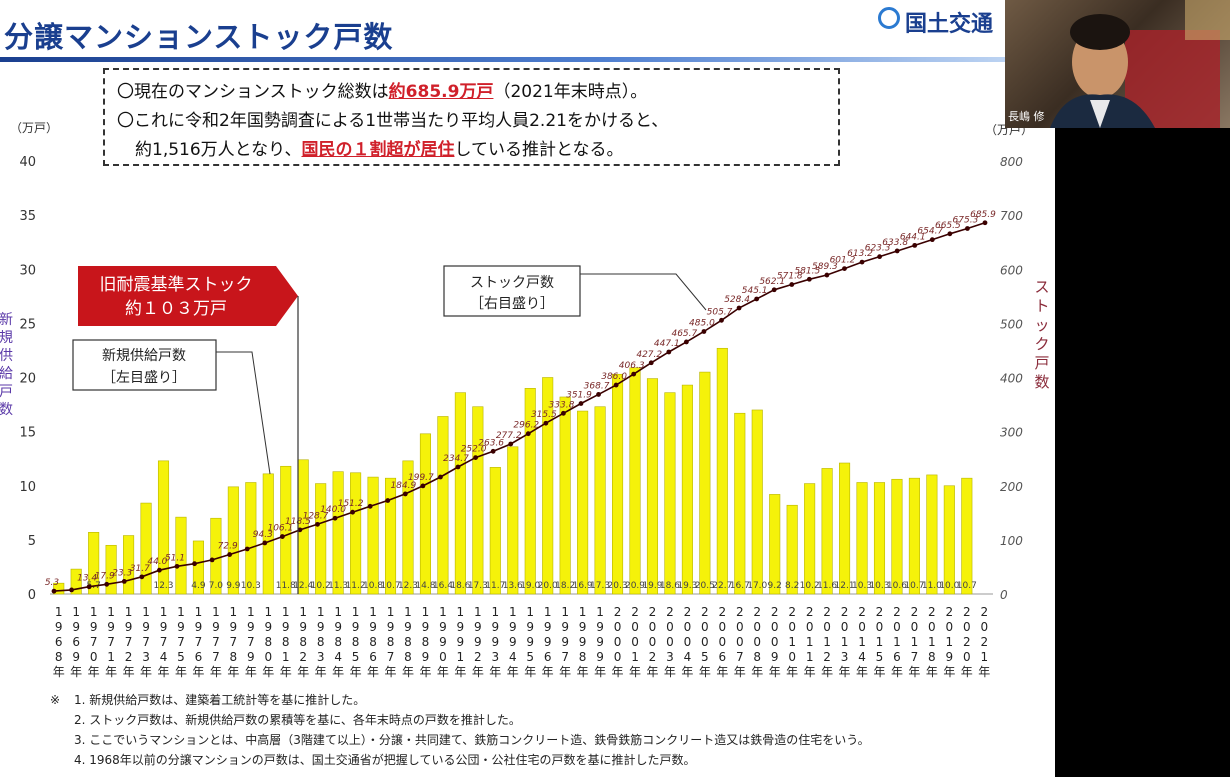  Describe the element at coordinates (1011, 487) in the screenshot. I see `right-tick-label: 200` at that location.